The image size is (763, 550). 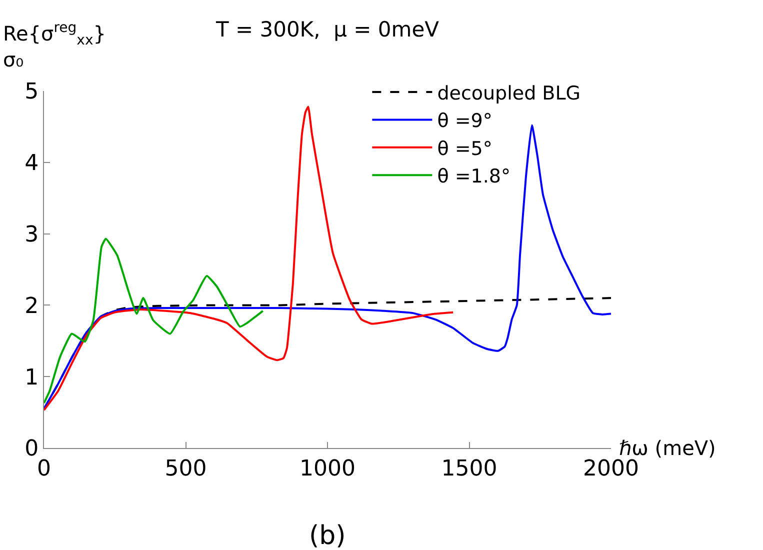 What do you see at coordinates (327, 535) in the screenshot?
I see `text: (b)` at bounding box center [327, 535].